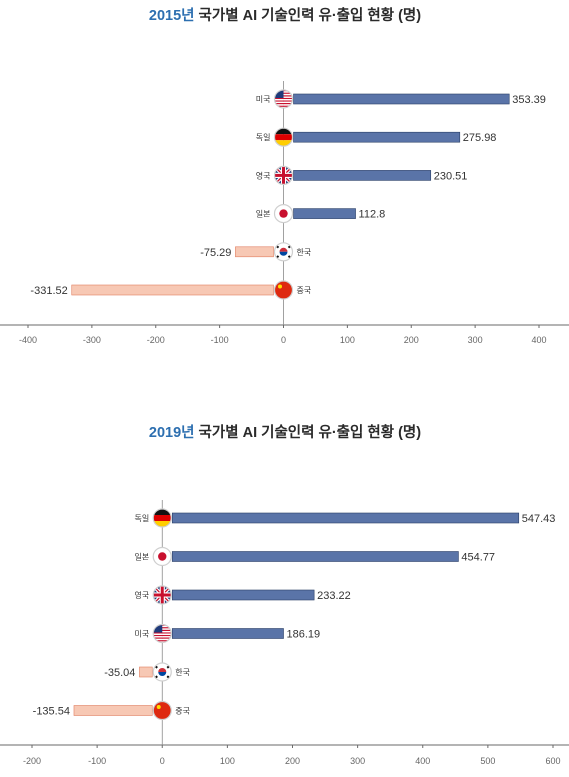 The image size is (569, 777). What do you see at coordinates (480, 138) in the screenshot?
I see `value-label: 275.98` at bounding box center [480, 138].